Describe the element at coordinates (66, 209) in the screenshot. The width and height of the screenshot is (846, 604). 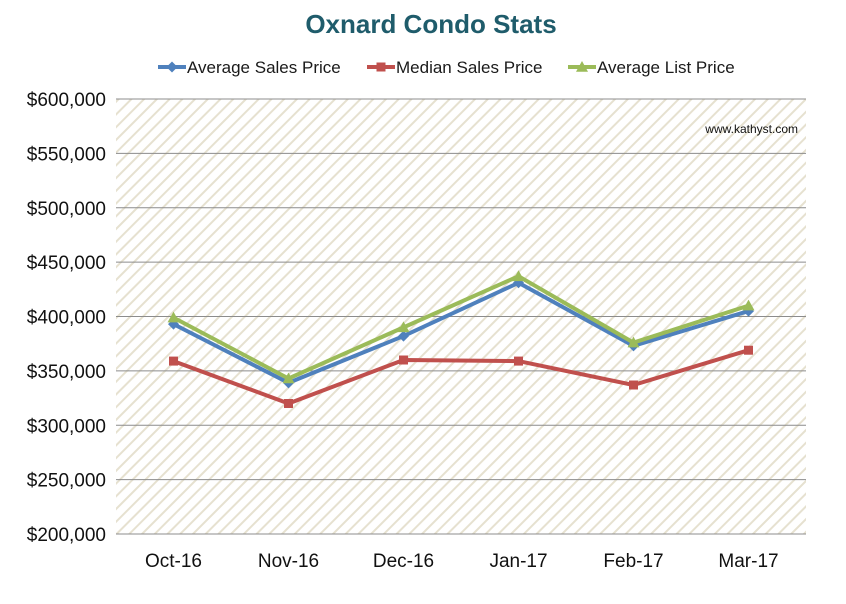
I see `y-tick-label: $500,000` at that location.